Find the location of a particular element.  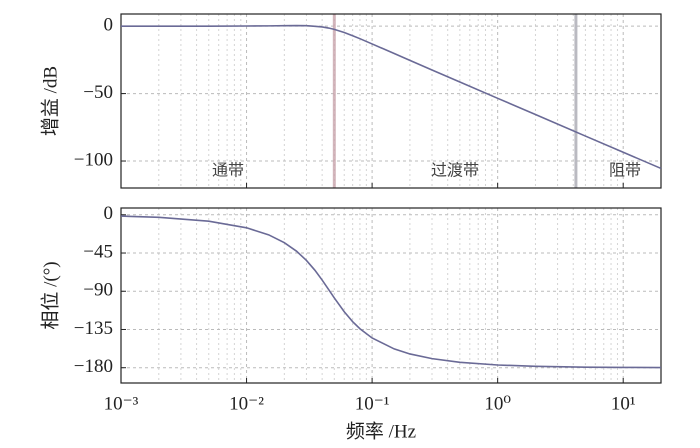

y-axis-label: 增益 /dB is located at coordinates (50, 101).